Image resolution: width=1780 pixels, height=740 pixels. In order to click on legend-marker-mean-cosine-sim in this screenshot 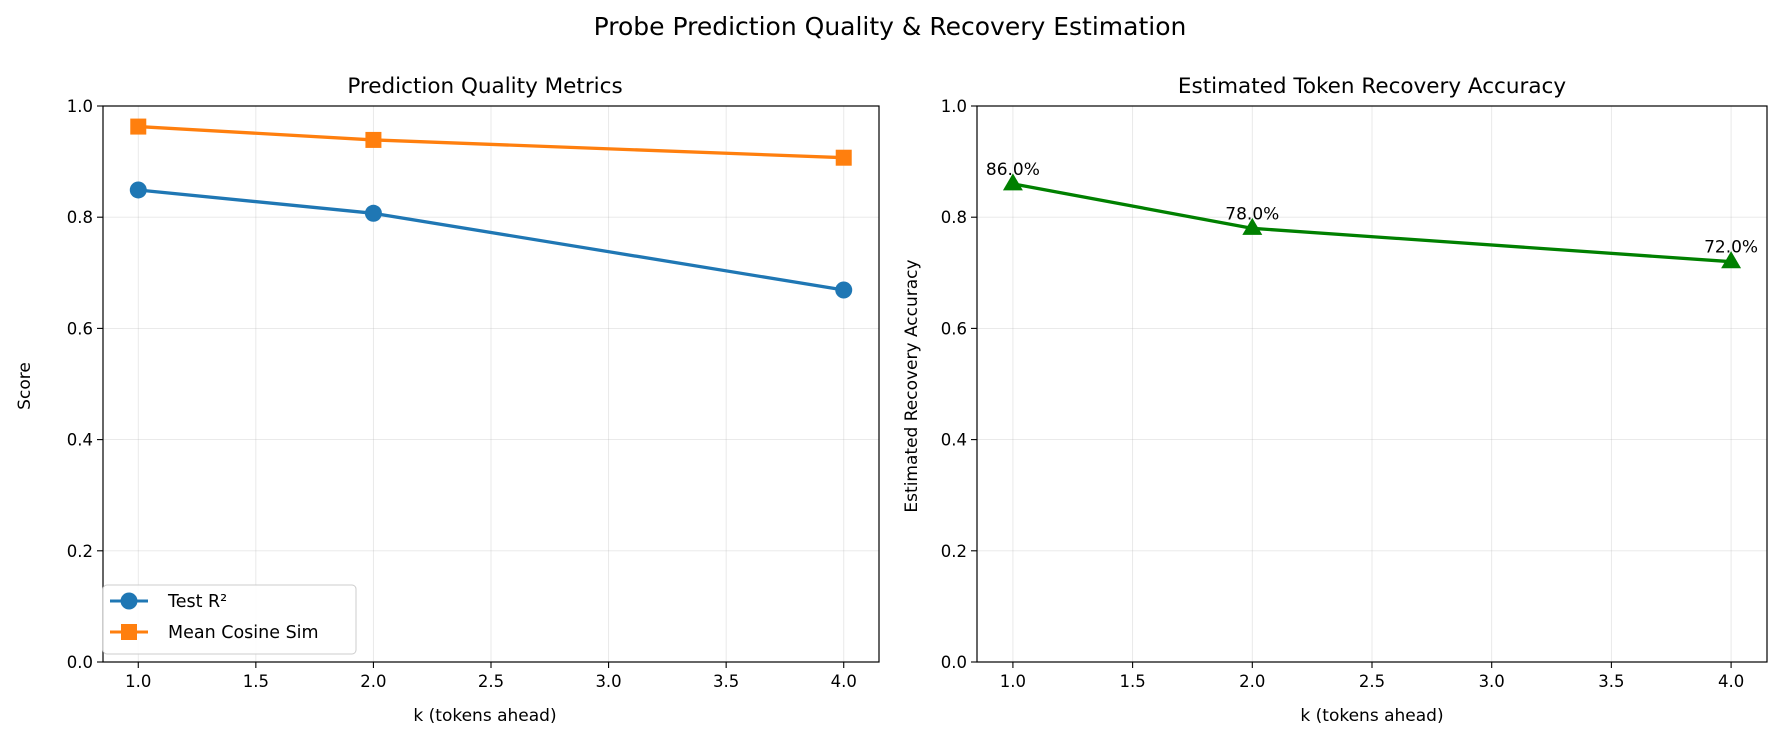, I will do `click(129, 632)`.